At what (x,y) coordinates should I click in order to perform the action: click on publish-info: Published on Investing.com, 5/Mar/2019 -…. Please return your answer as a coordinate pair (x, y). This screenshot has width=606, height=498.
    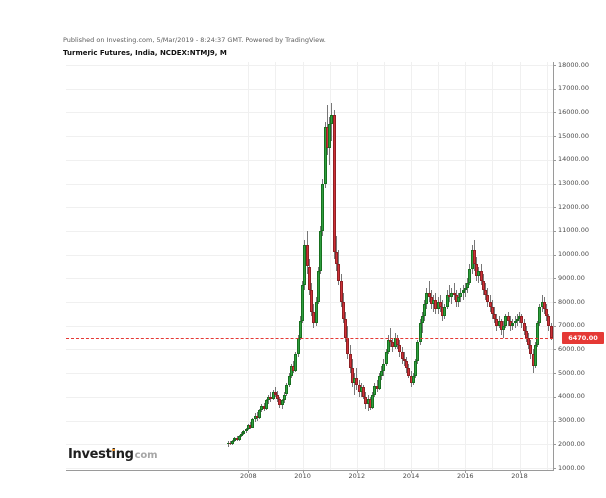
    Looking at the image, I should click on (194, 40).